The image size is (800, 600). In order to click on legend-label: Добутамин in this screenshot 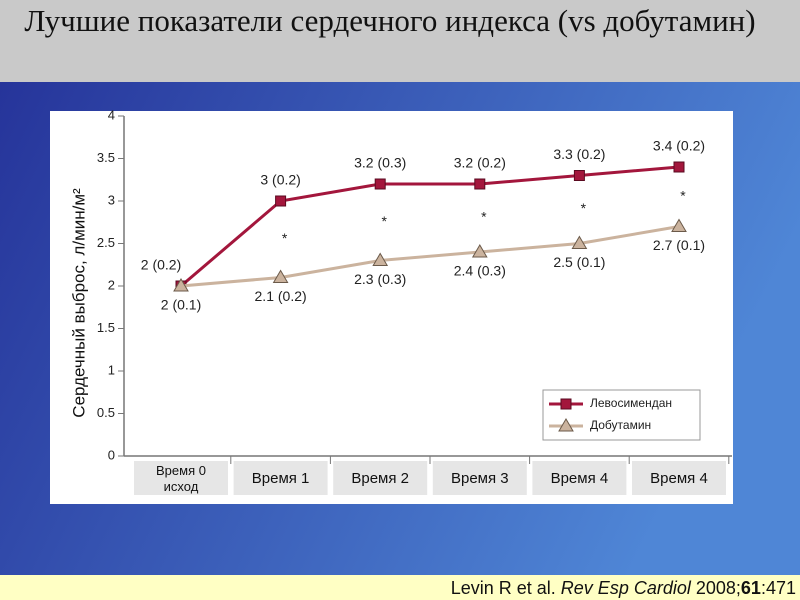, I will do `click(620, 425)`.